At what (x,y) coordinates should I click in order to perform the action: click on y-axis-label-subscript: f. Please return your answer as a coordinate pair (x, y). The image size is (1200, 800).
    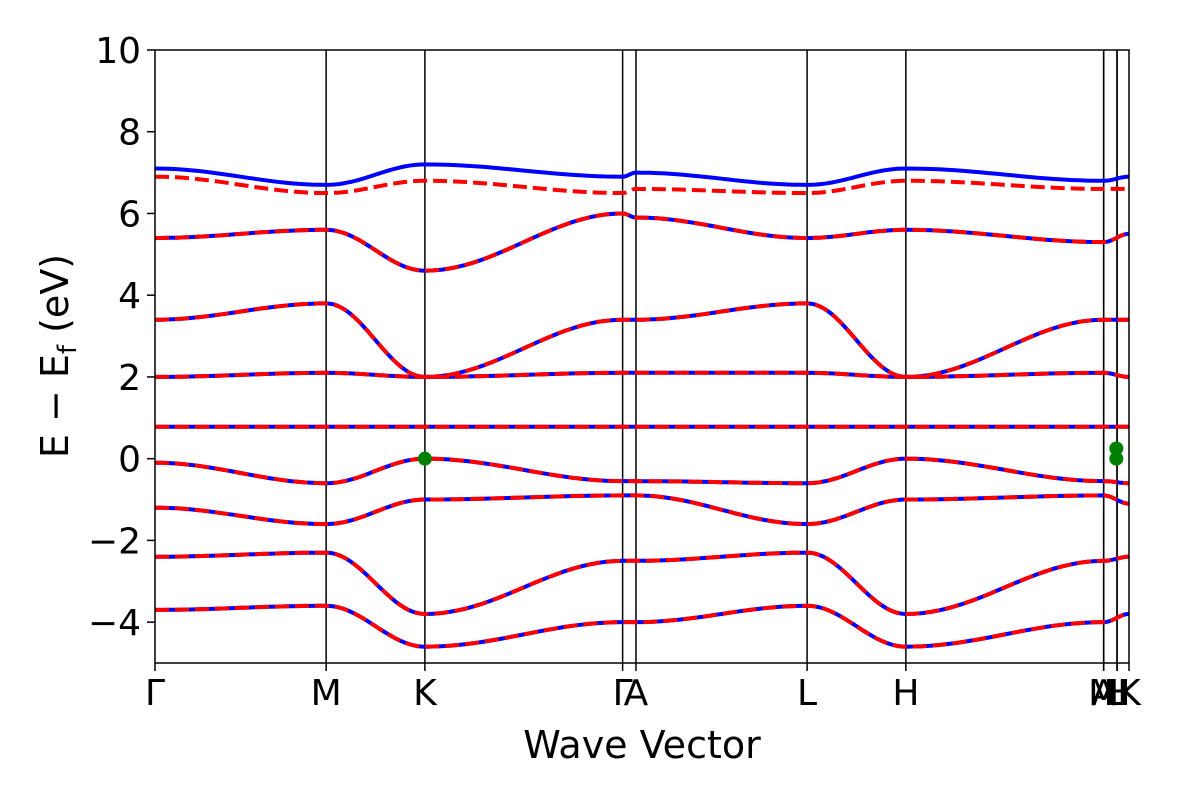
    Looking at the image, I should click on (68, 349).